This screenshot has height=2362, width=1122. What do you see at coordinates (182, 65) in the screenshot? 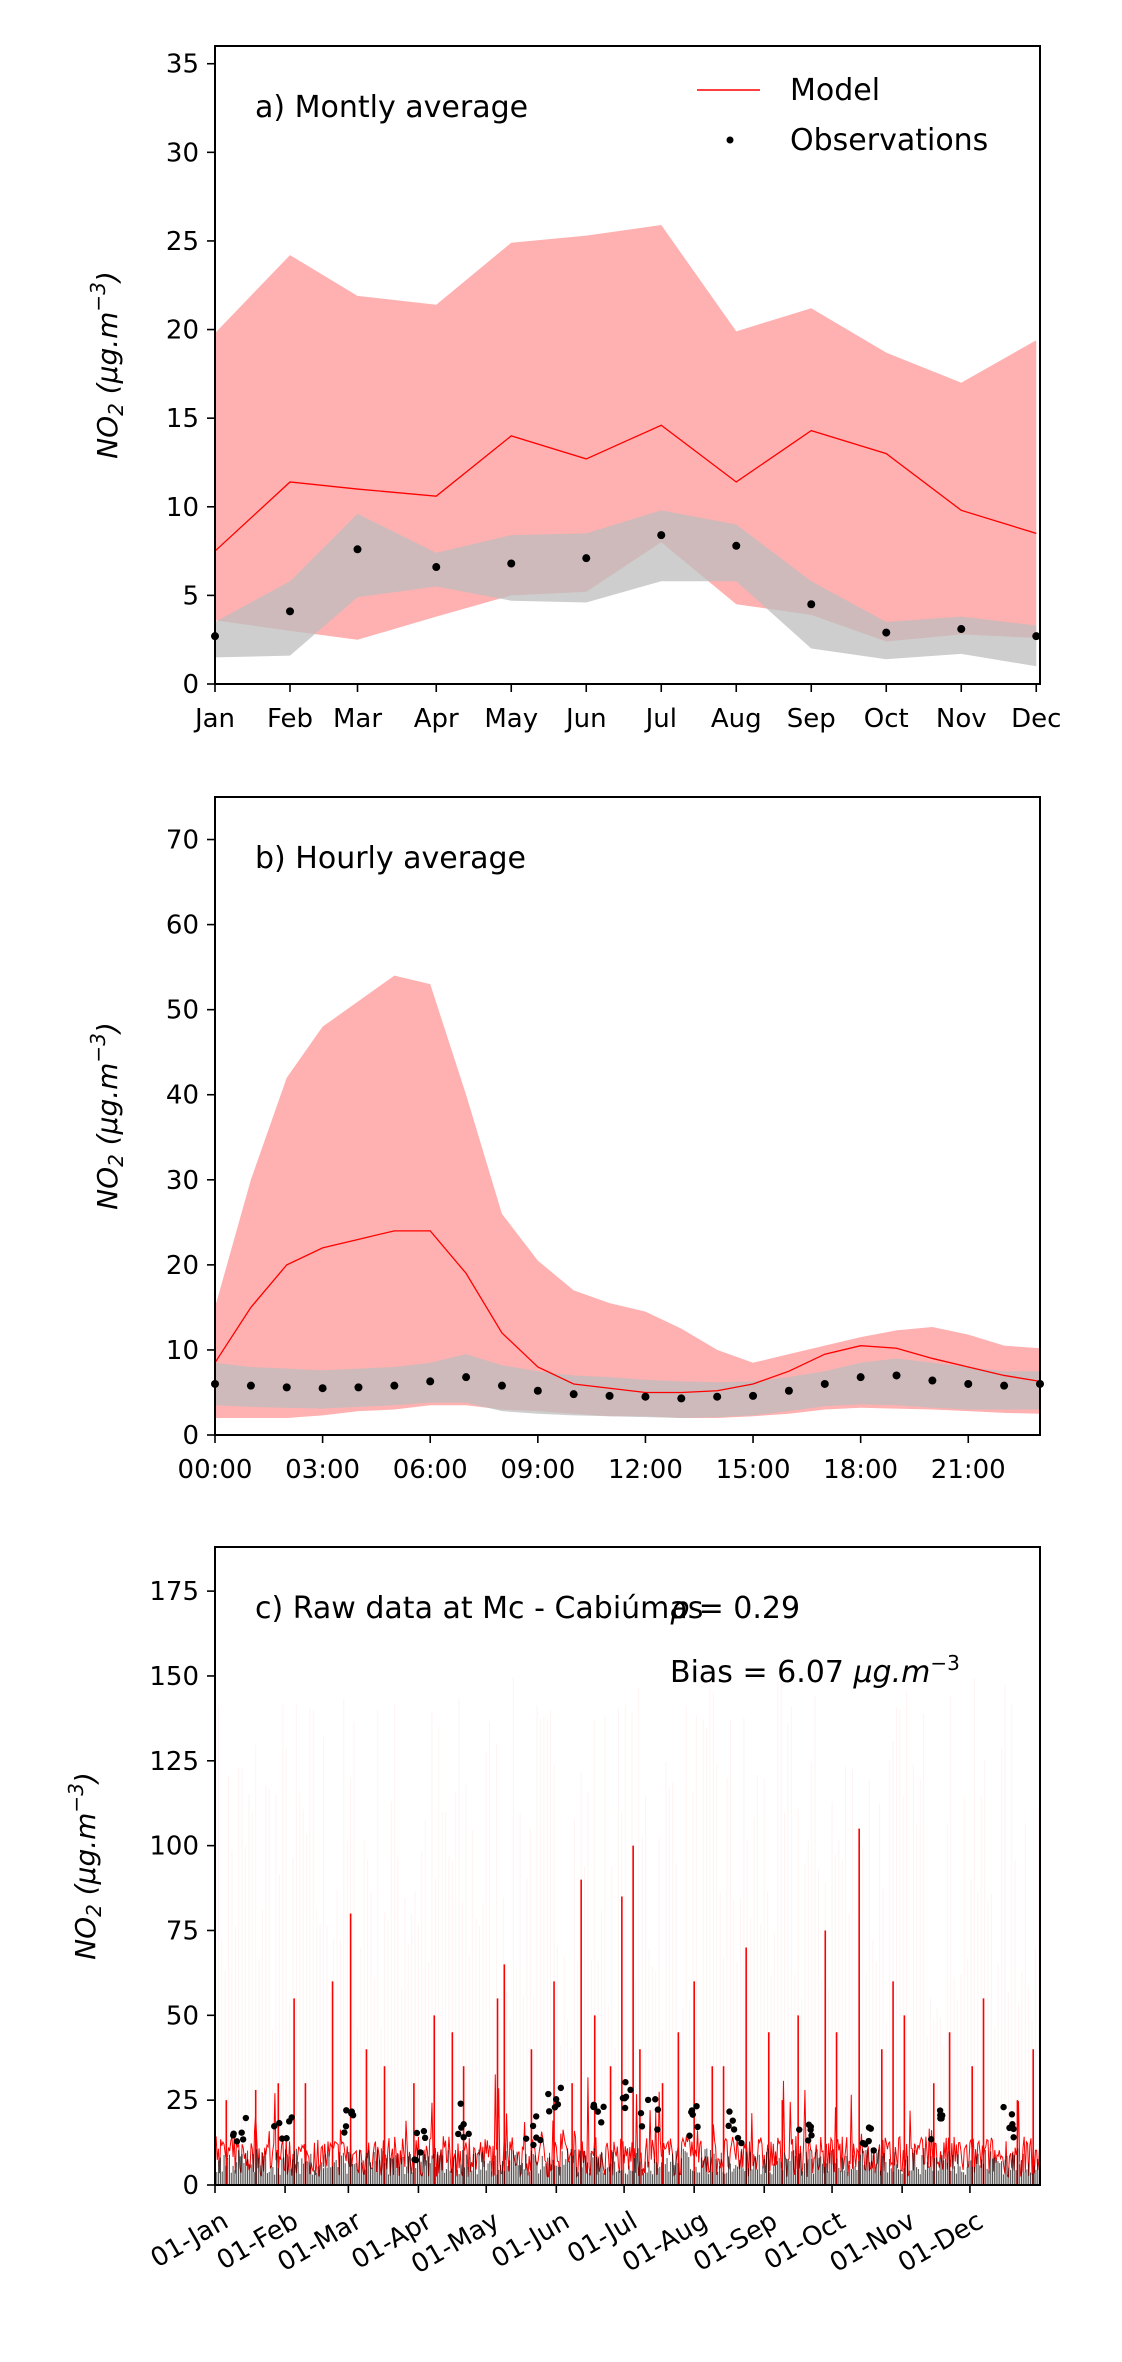
I see `monthly-y-tick-label: 35` at bounding box center [182, 65].